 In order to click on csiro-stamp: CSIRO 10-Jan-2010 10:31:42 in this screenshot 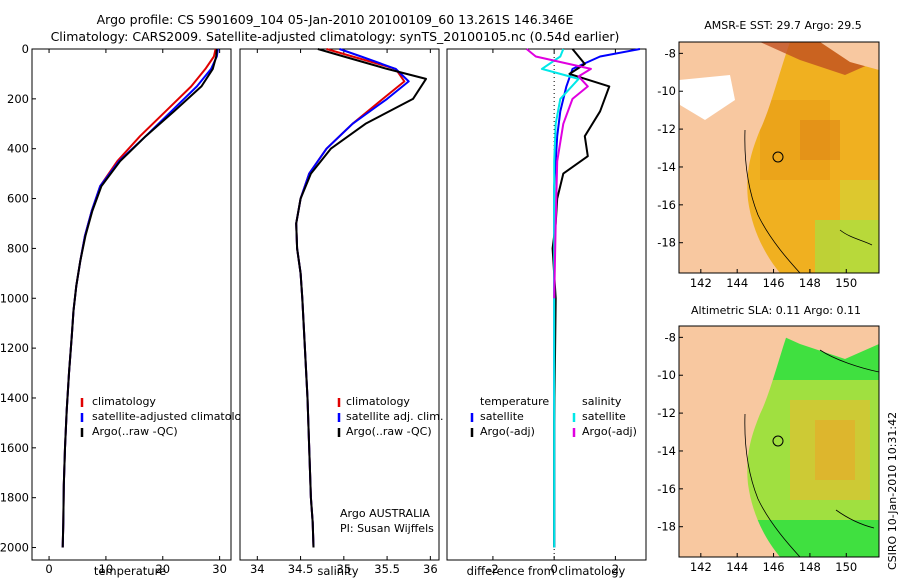, I will do `click(892, 491)`.